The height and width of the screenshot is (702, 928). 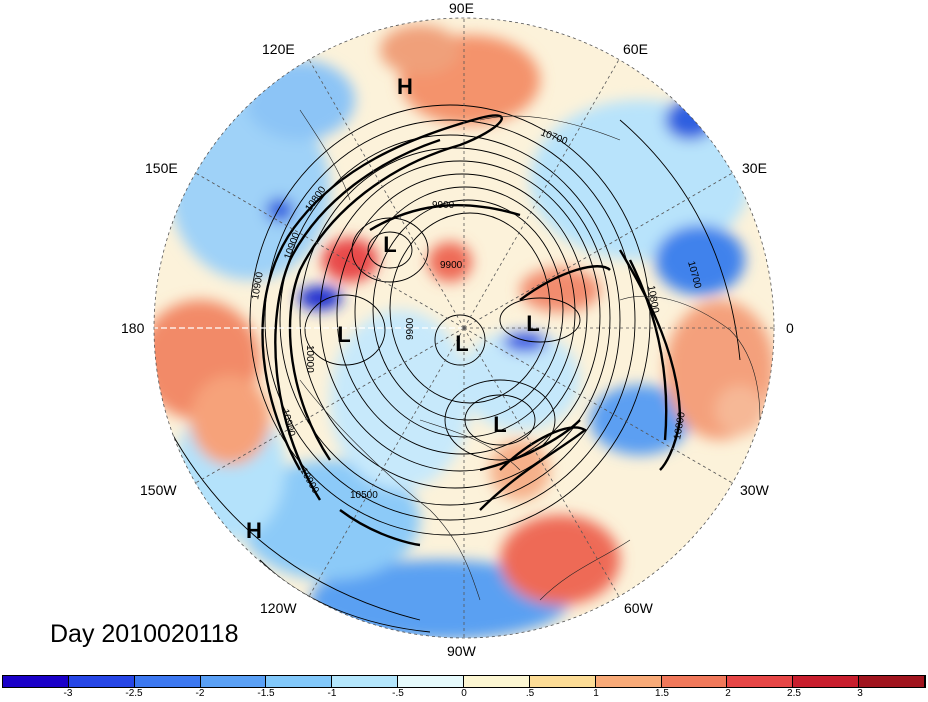 What do you see at coordinates (133, 328) in the screenshot?
I see `lon-label-180: 180` at bounding box center [133, 328].